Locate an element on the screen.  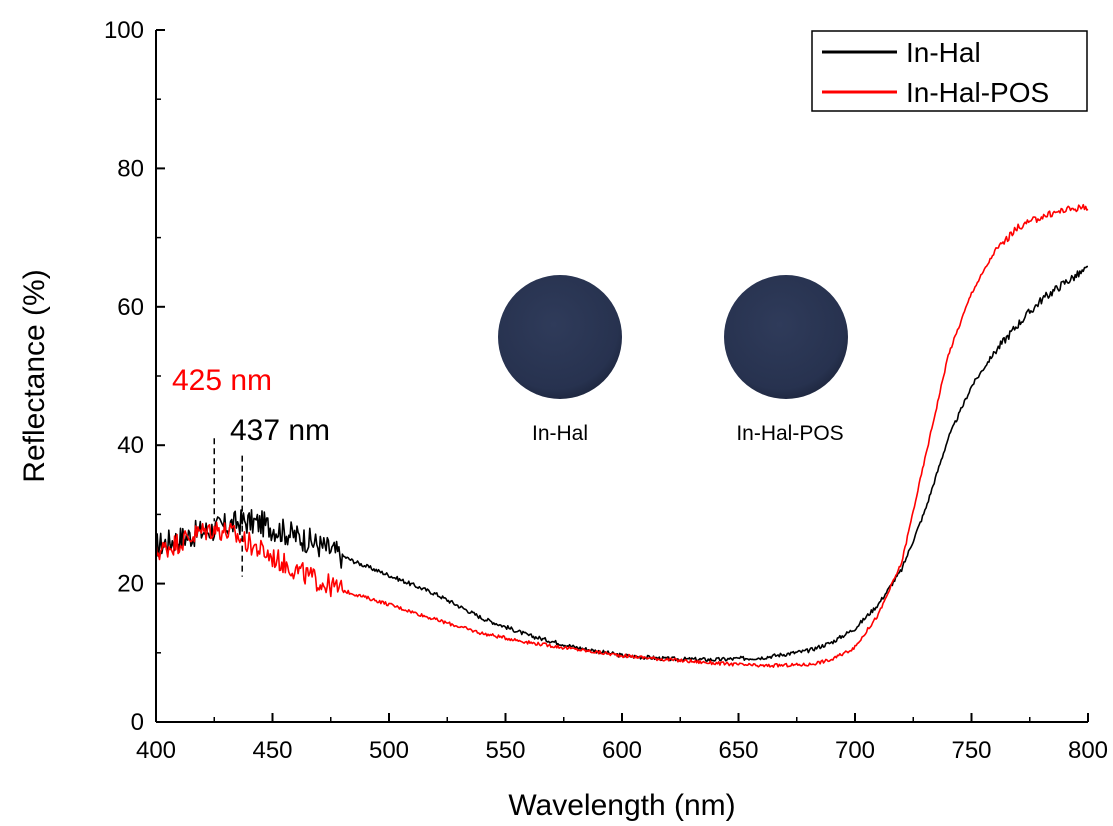
peak-label: 437 nm is located at coordinates (280, 430).